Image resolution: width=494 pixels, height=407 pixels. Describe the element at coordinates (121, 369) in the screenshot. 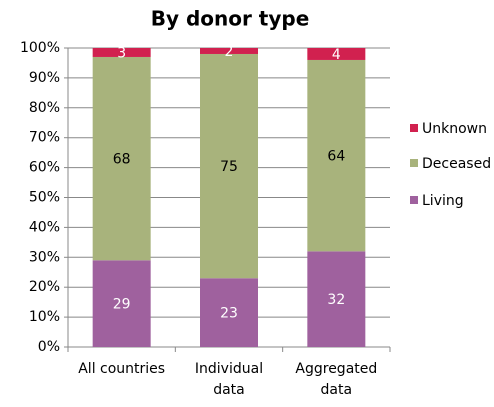

I see `x-tick-label: All countries` at that location.